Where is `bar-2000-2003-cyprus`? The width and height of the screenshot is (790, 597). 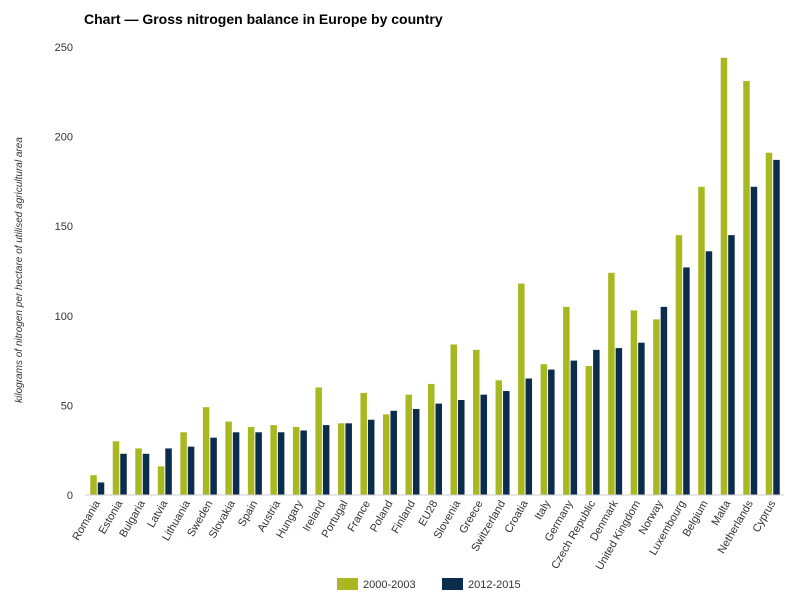 bar-2000-2003-cyprus is located at coordinates (769, 324).